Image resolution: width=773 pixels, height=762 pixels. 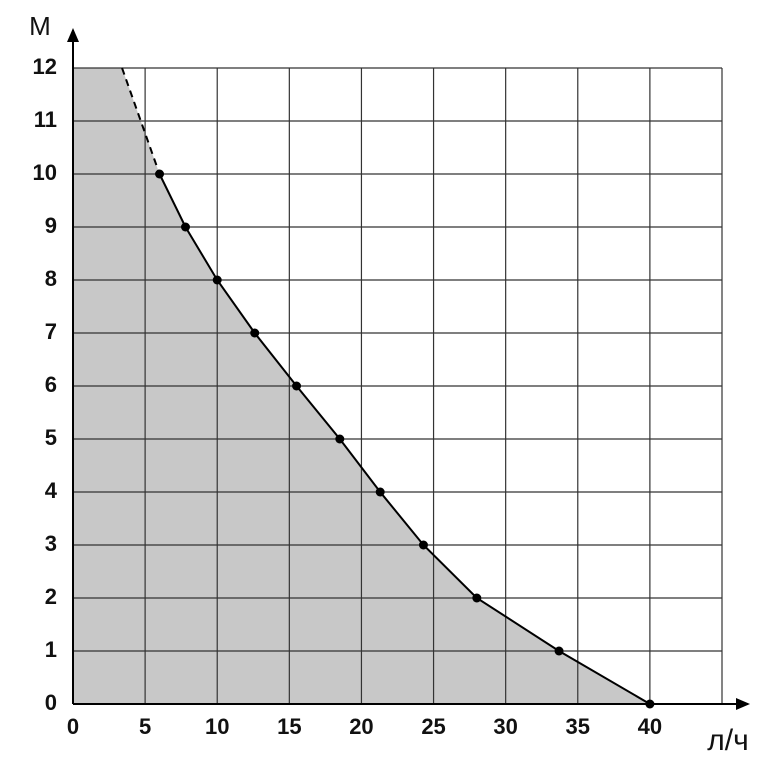 What do you see at coordinates (505, 726) in the screenshot?
I see `x-tick-label: 30` at bounding box center [505, 726].